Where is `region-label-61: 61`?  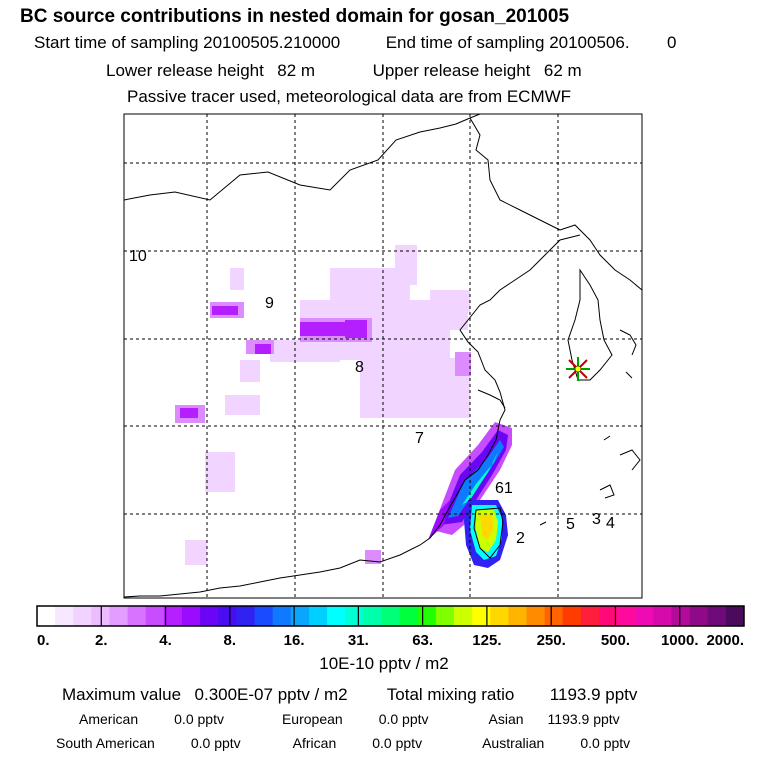 region-label-61: 61 is located at coordinates (504, 488).